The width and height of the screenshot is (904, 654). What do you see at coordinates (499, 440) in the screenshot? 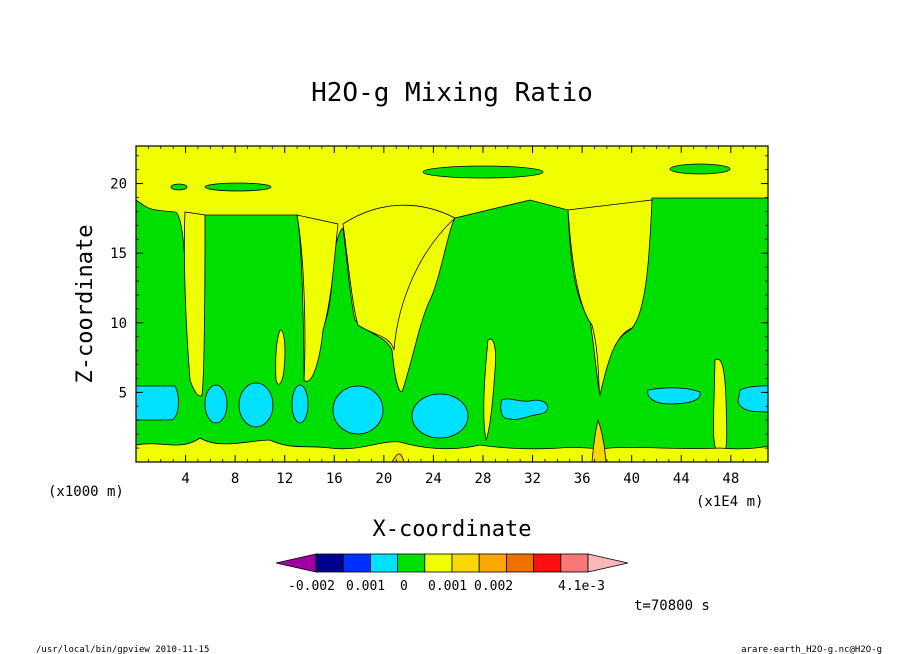
I see `contour-orange` at bounding box center [499, 440].